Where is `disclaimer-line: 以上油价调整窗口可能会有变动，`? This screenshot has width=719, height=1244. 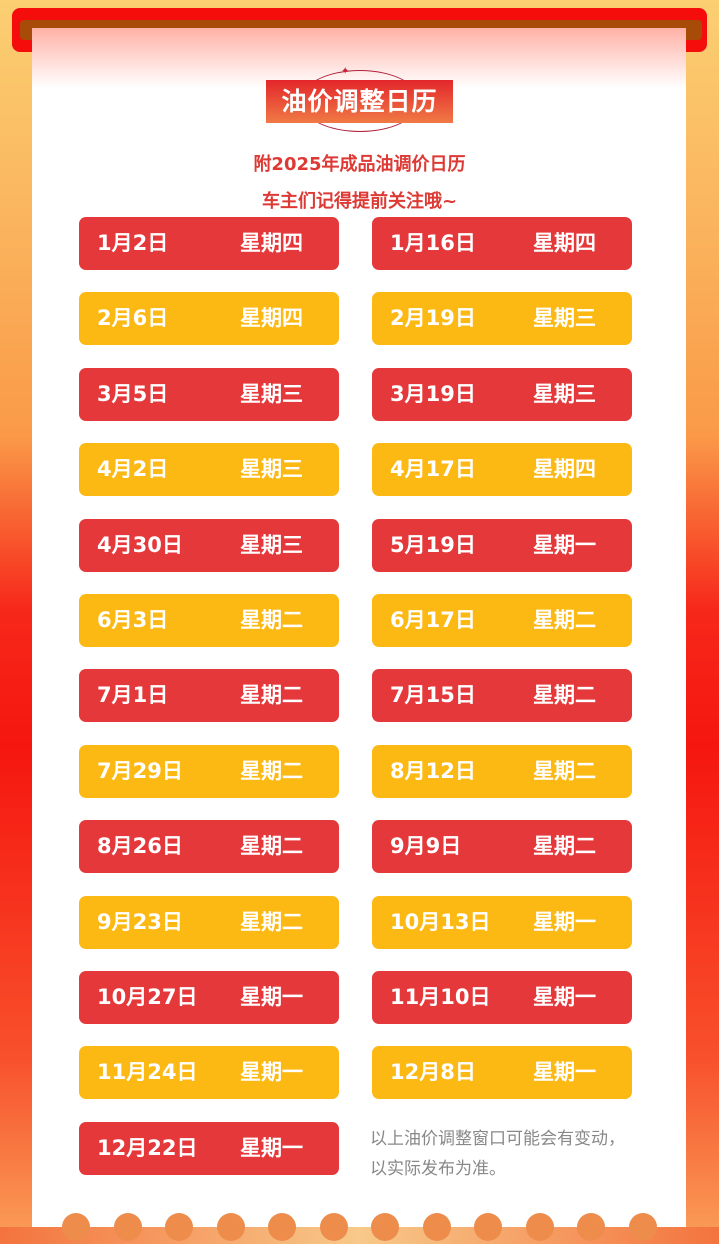
disclaimer-line: 以上油价调整窗口可能会有变动， is located at coordinates (497, 1139).